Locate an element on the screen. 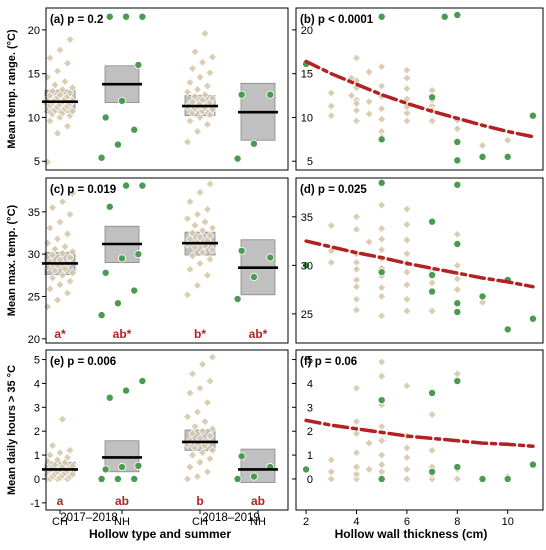  year-label-2017: 2017–2018 is located at coordinates (89, 518).